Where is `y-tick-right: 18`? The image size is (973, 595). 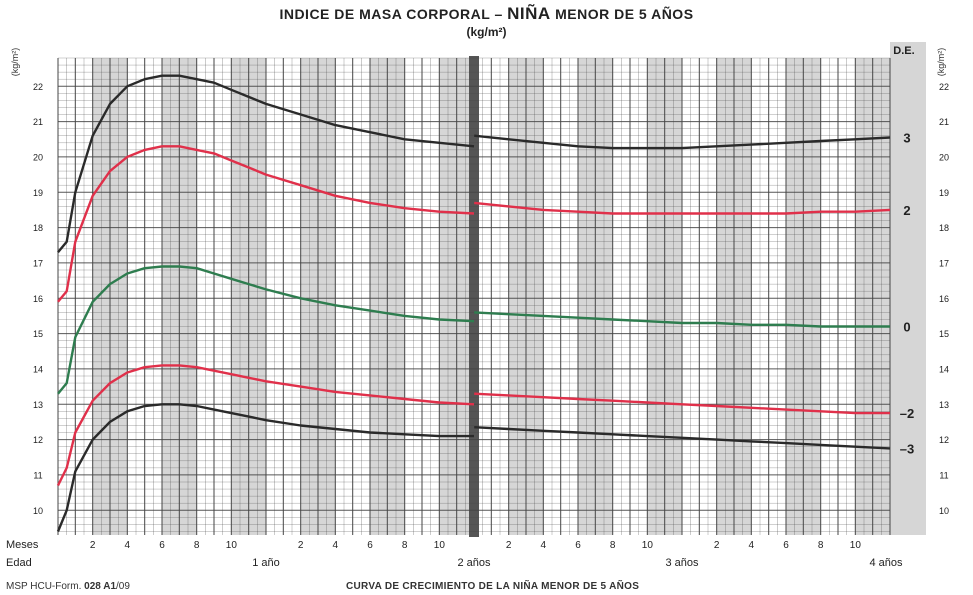 y-tick-right: 18 is located at coordinates (944, 228).